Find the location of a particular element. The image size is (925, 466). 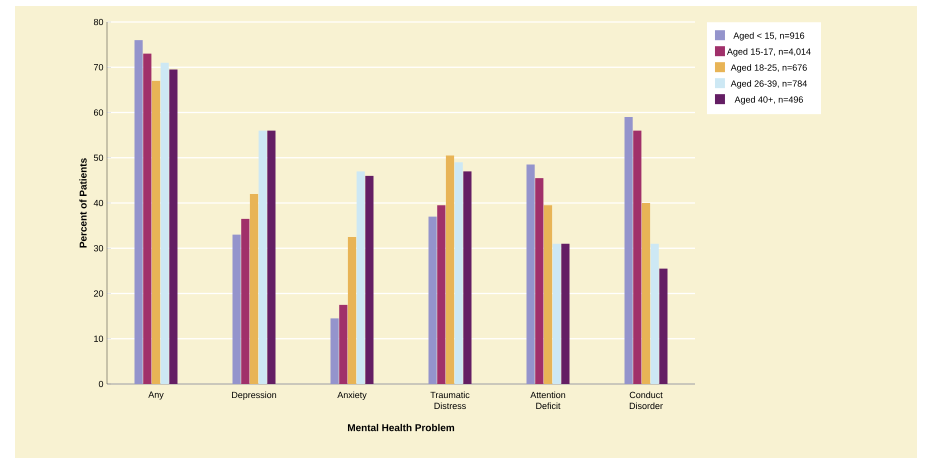

x-tick-label: Any is located at coordinates (156, 396).